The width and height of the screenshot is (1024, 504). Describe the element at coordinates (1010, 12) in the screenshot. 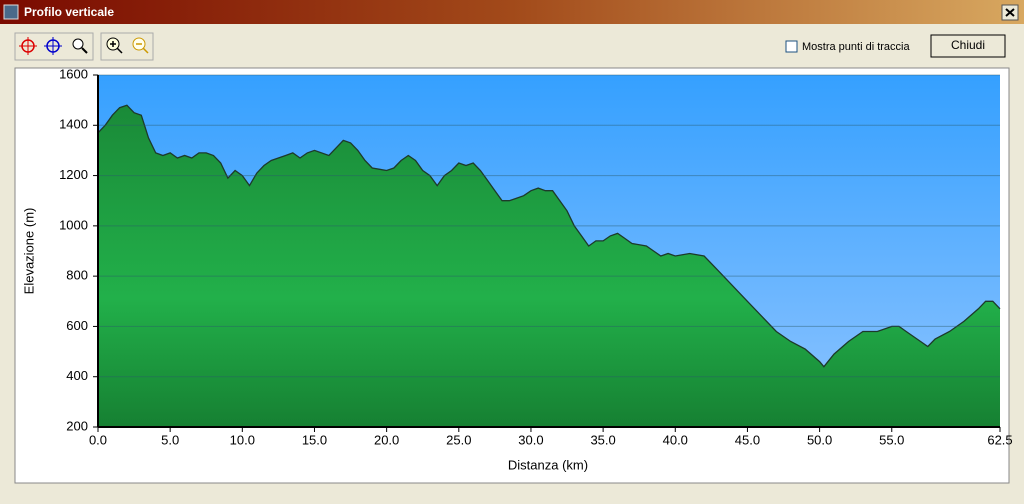

I see `close-button` at that location.